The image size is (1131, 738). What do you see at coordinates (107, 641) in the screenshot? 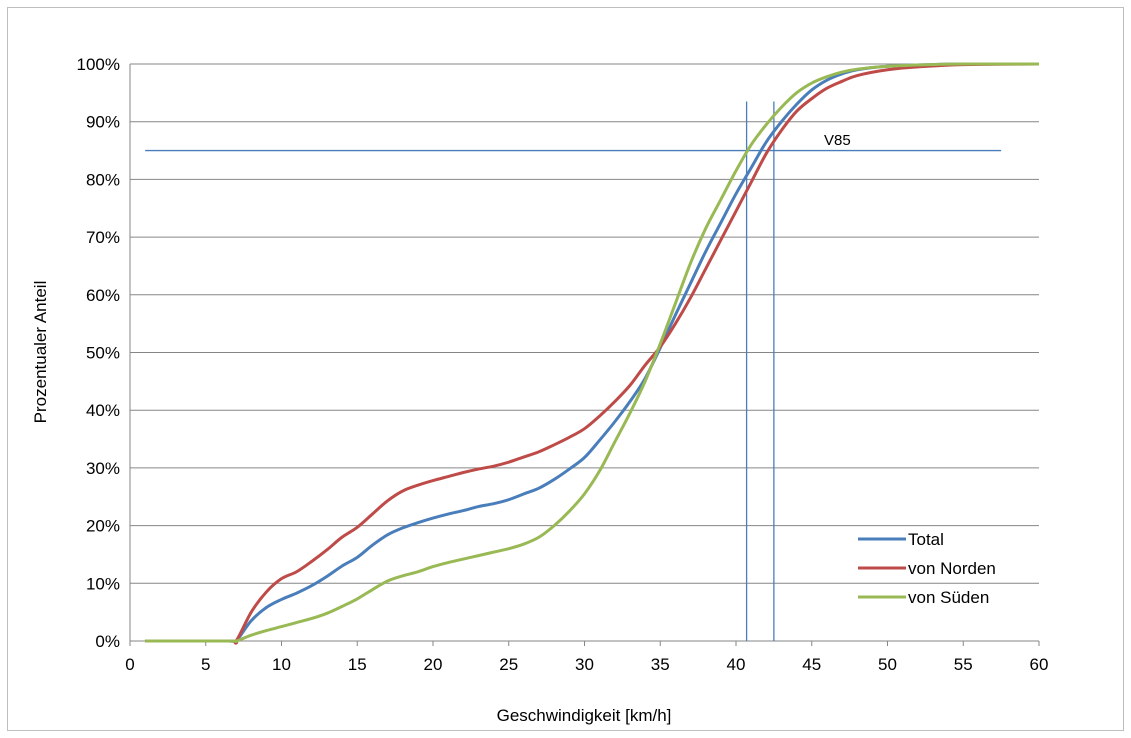
I see `y-tick-label: 0%` at bounding box center [107, 641].